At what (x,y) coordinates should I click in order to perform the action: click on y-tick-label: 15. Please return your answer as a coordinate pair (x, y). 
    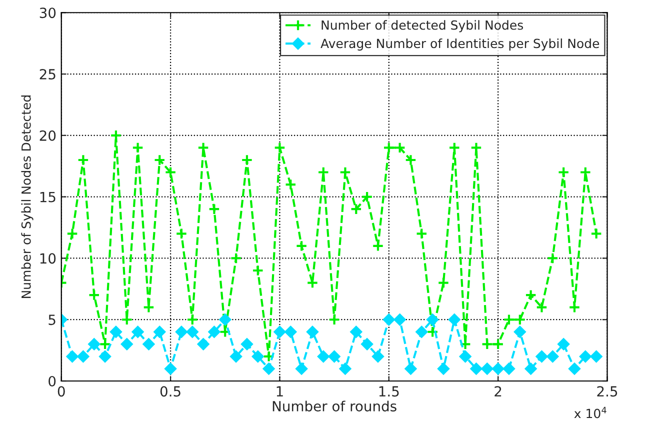
    Looking at the image, I should click on (48, 197).